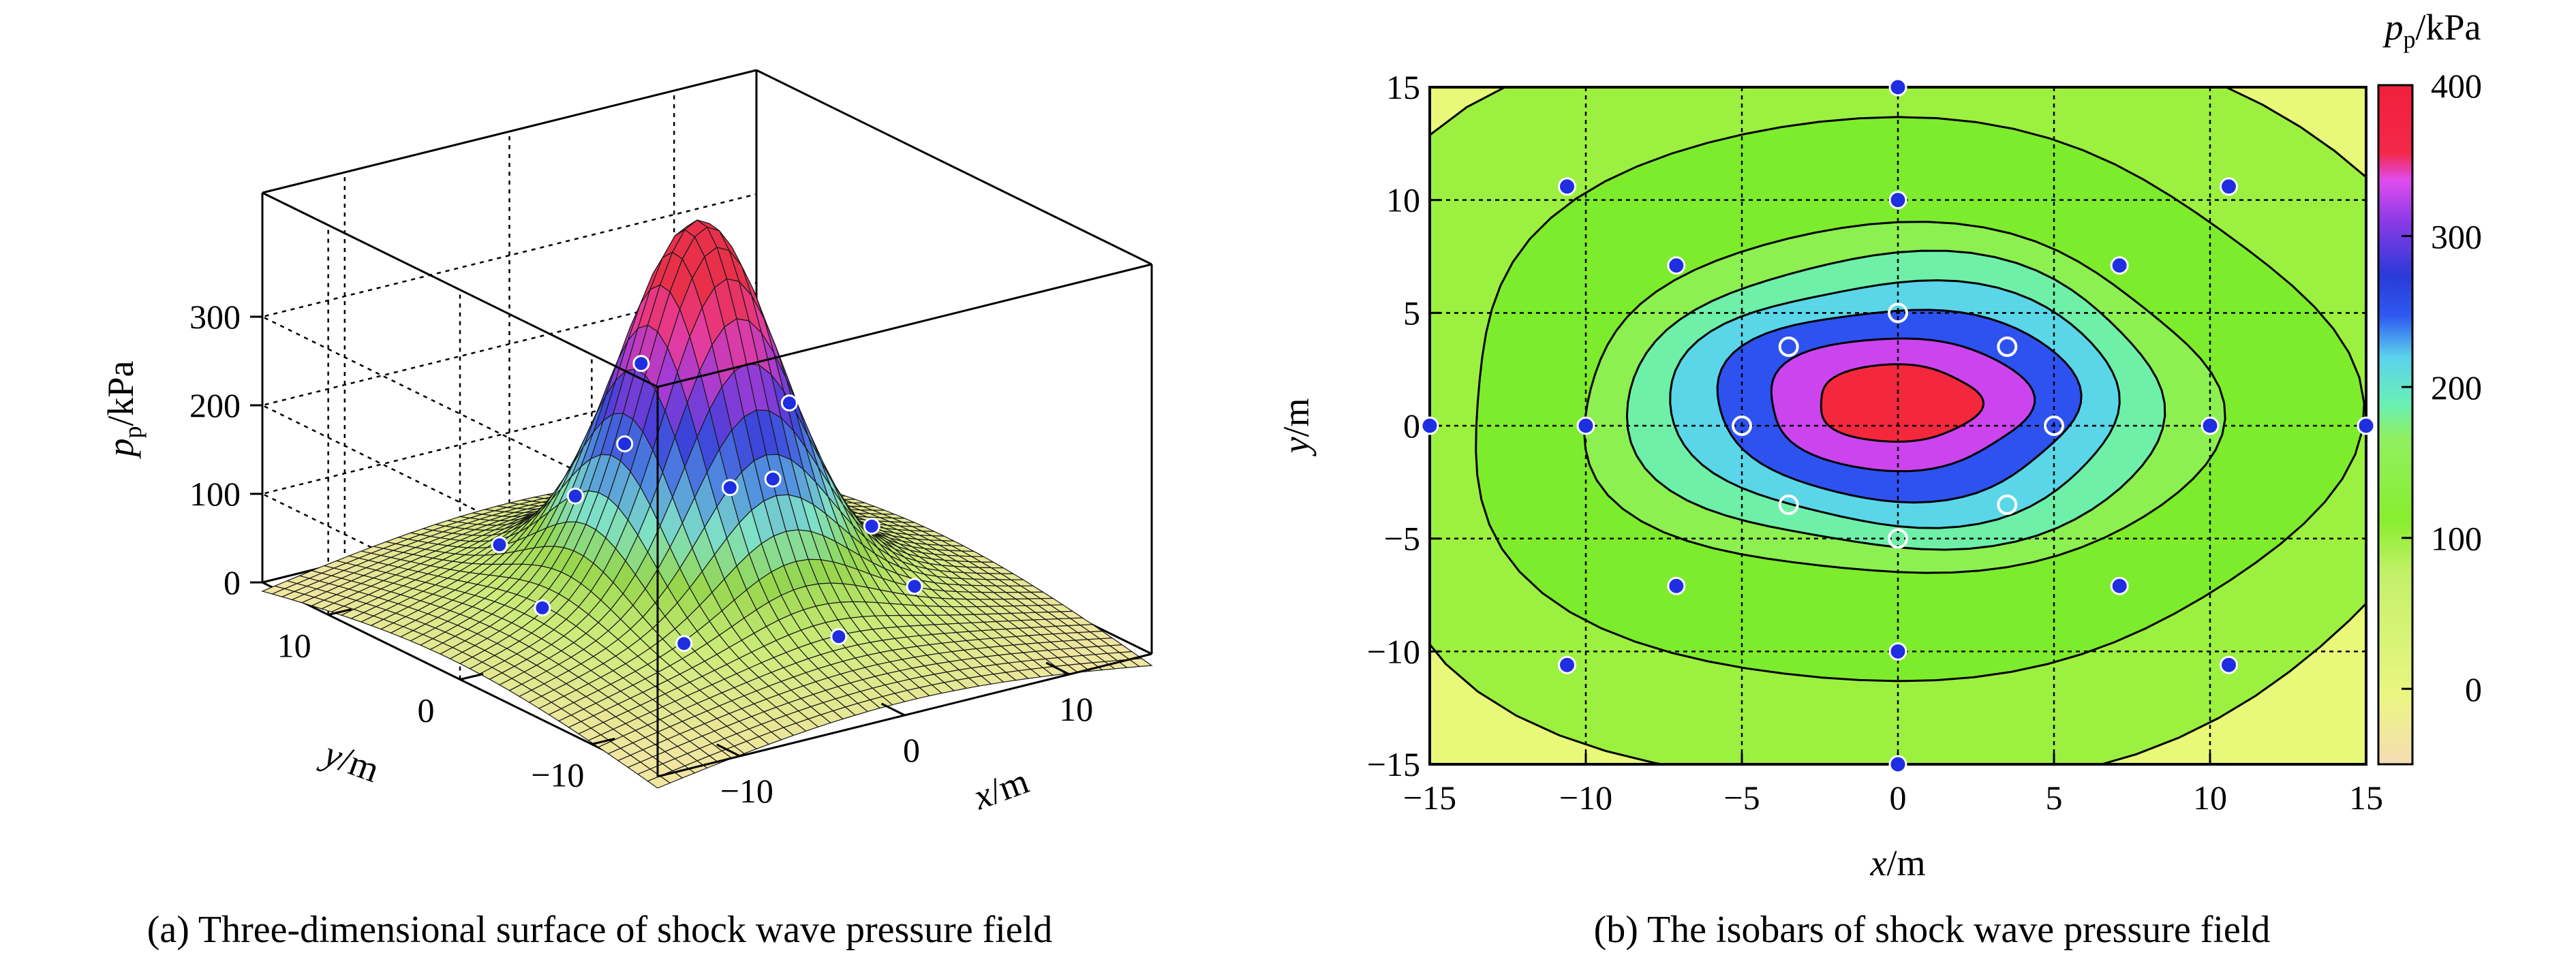 The image size is (2576, 955). Describe the element at coordinates (1898, 863) in the screenshot. I see `contour-x-axis-label: x/m` at that location.